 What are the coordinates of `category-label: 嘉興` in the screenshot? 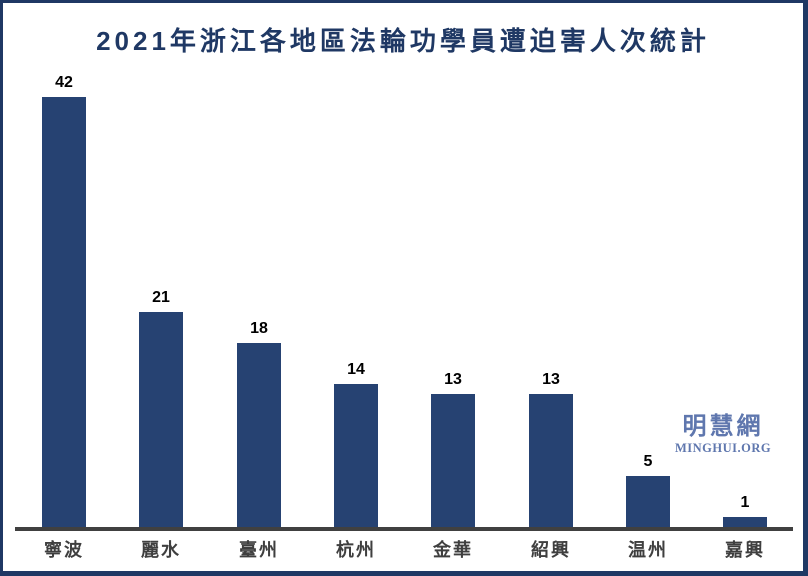 It's located at (745, 550).